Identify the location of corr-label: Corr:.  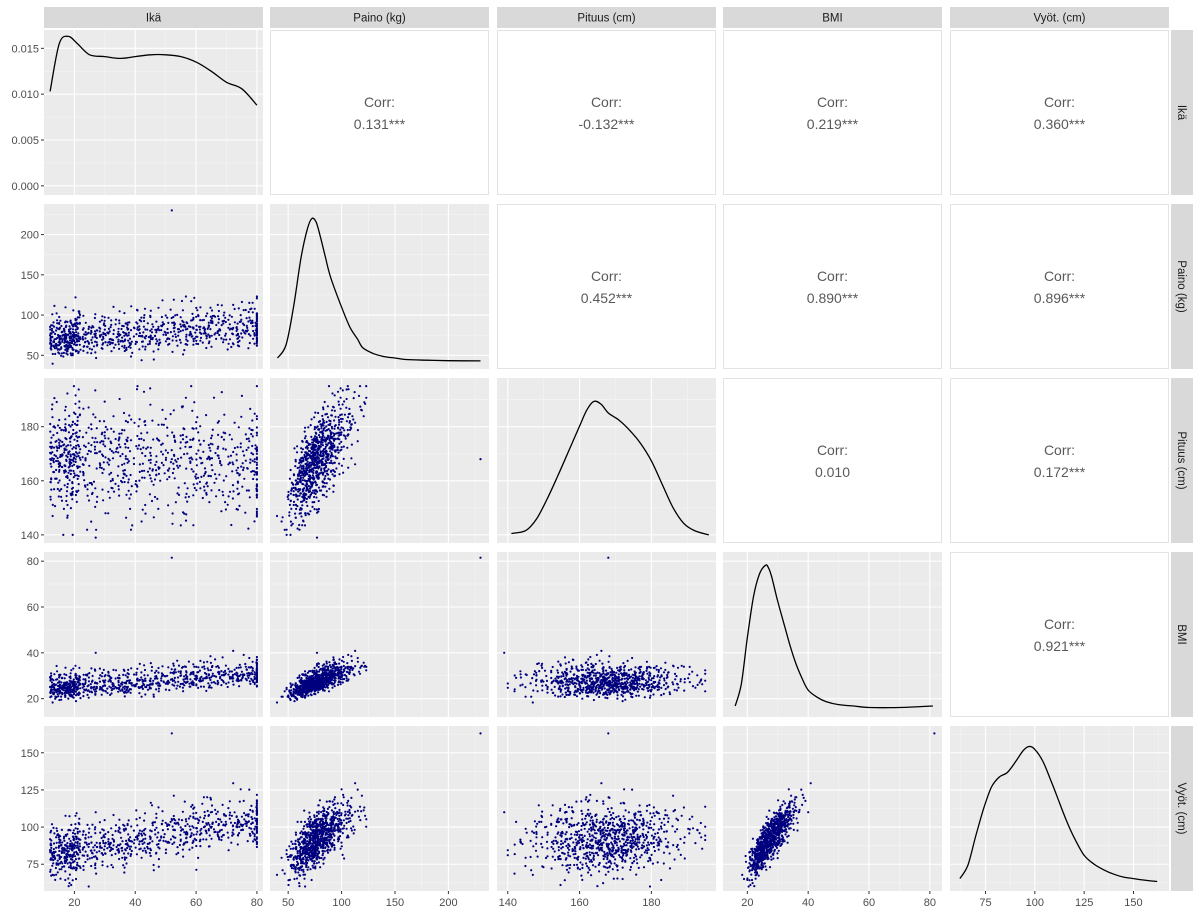
(1059, 276).